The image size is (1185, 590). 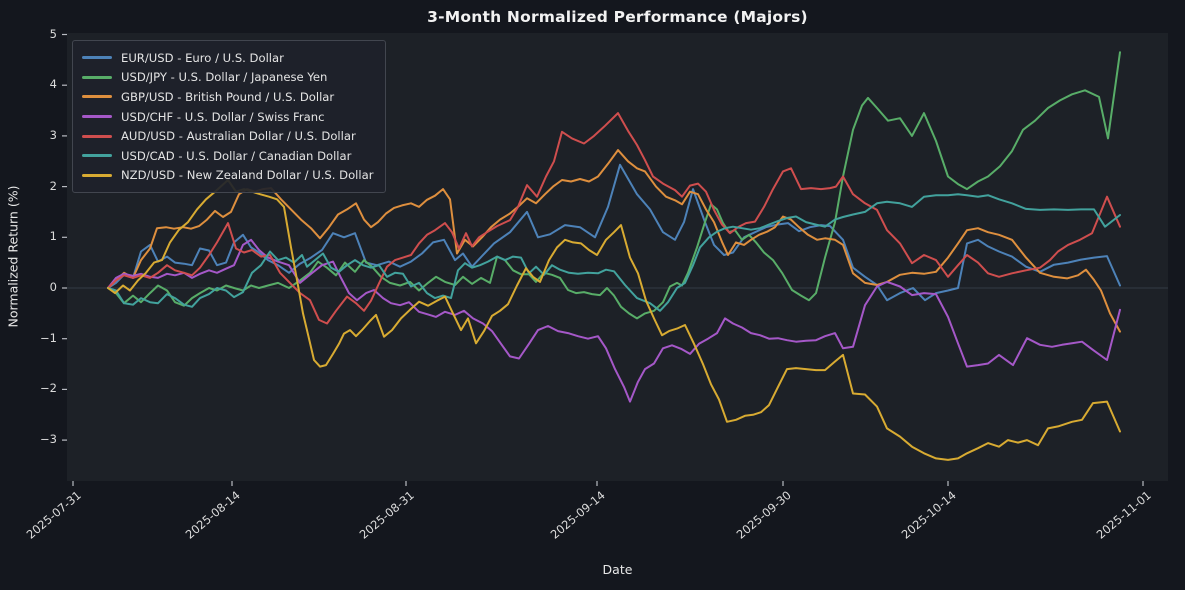 What do you see at coordinates (48, 337) in the screenshot?
I see `y-tick-label: −1` at bounding box center [48, 337].